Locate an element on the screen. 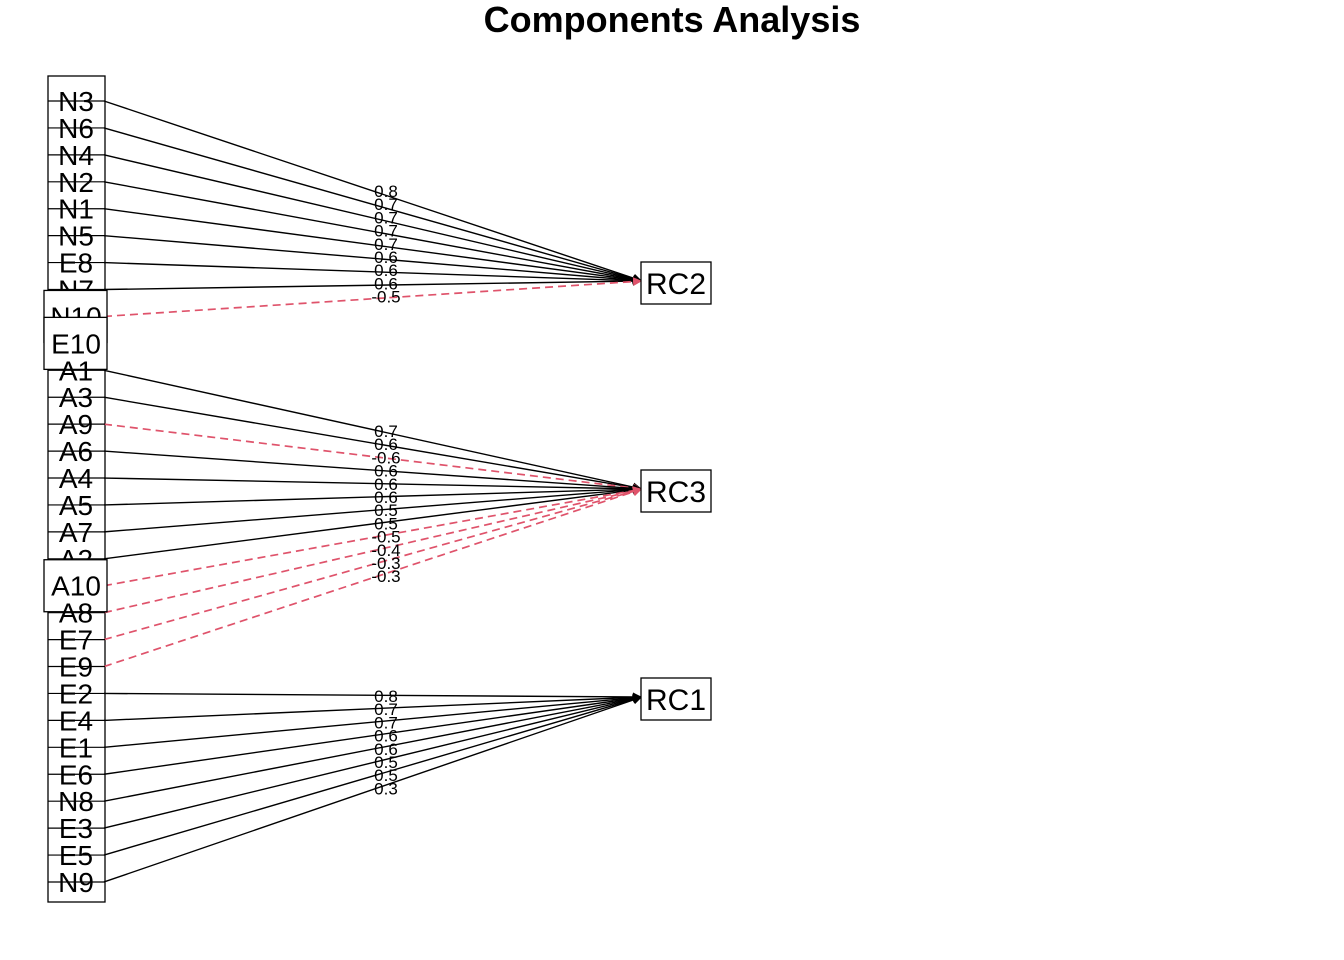  edge-n3-rc2 is located at coordinates (373, 191).